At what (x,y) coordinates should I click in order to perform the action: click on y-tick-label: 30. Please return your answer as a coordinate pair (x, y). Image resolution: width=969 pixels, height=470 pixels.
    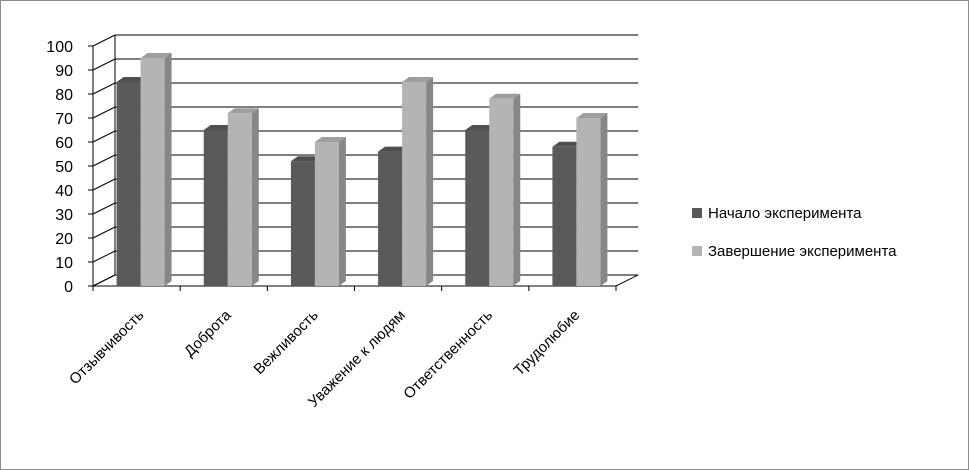
    Looking at the image, I should click on (64, 215).